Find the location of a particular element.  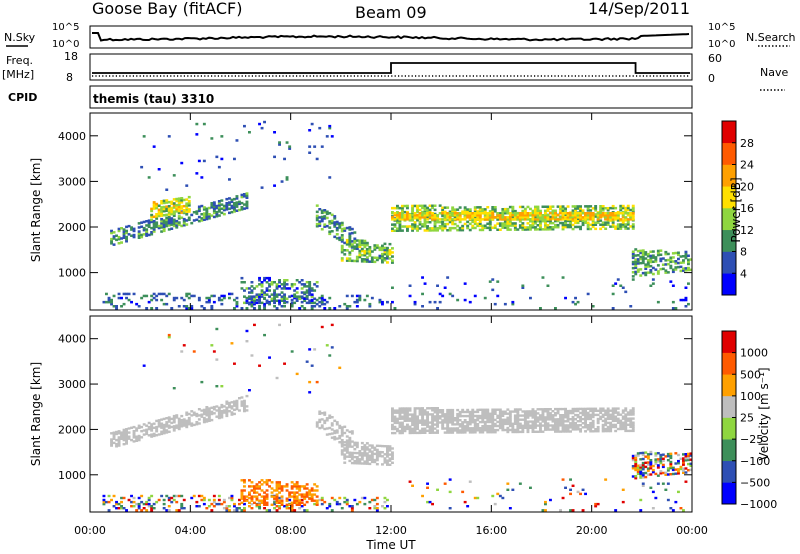

cpid-label: CPID is located at coordinates (22, 97).